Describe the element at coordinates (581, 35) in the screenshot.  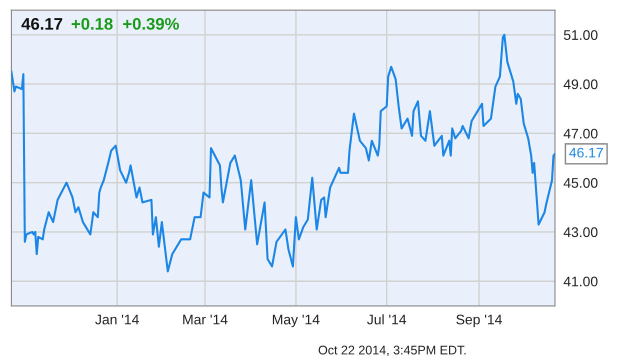
I see `y-tick-label: 51.00` at that location.